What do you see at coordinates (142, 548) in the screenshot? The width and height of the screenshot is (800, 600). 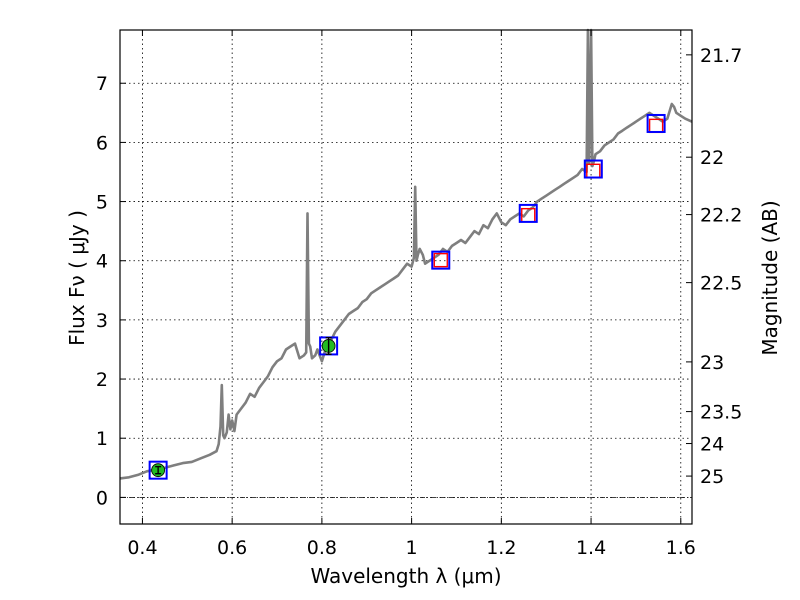 I see `x-tick-label: 0.4` at bounding box center [142, 548].